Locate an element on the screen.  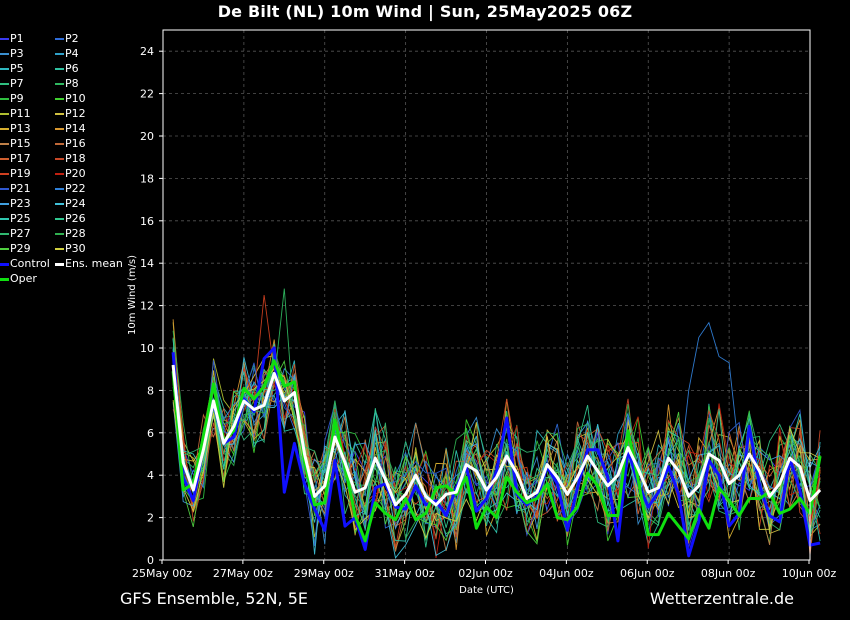
legend-label: P22 is located at coordinates (75, 188).